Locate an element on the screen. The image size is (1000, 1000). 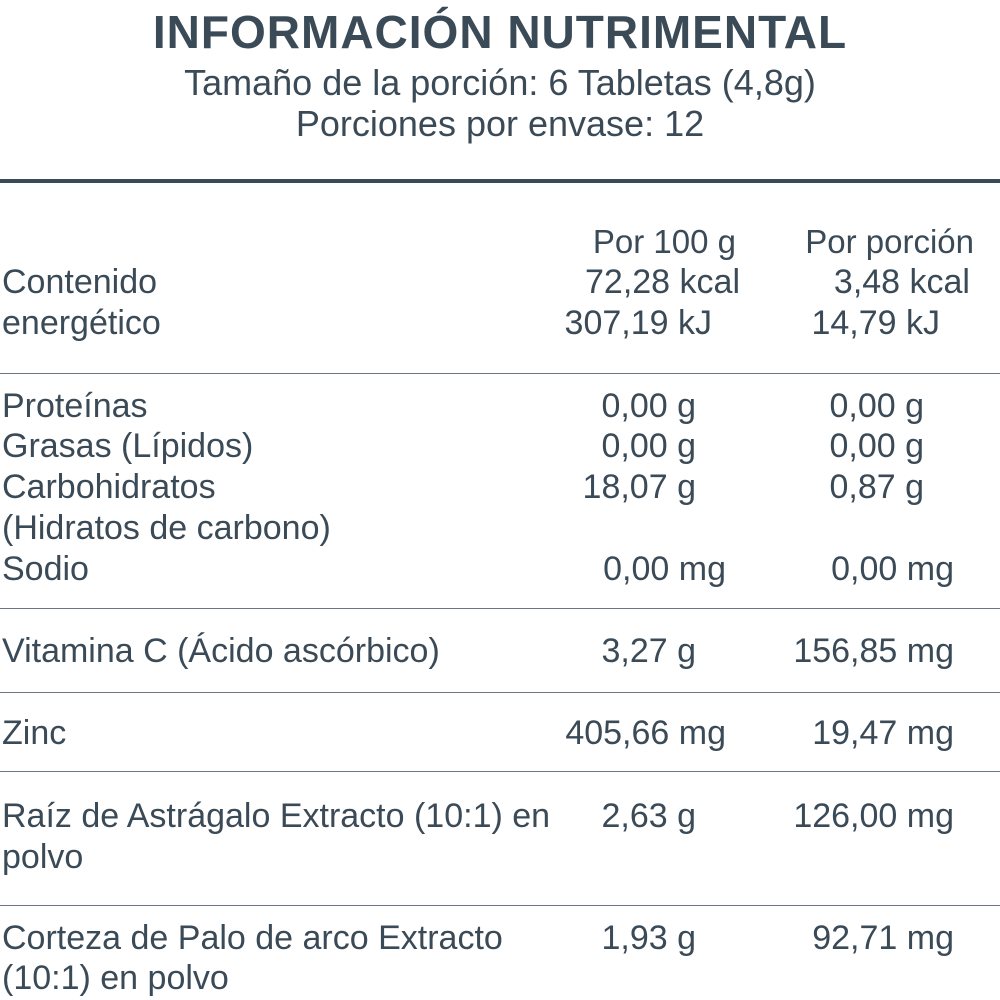
vitamin-c-per-serving: 156,85 mg is located at coordinates (873, 651).